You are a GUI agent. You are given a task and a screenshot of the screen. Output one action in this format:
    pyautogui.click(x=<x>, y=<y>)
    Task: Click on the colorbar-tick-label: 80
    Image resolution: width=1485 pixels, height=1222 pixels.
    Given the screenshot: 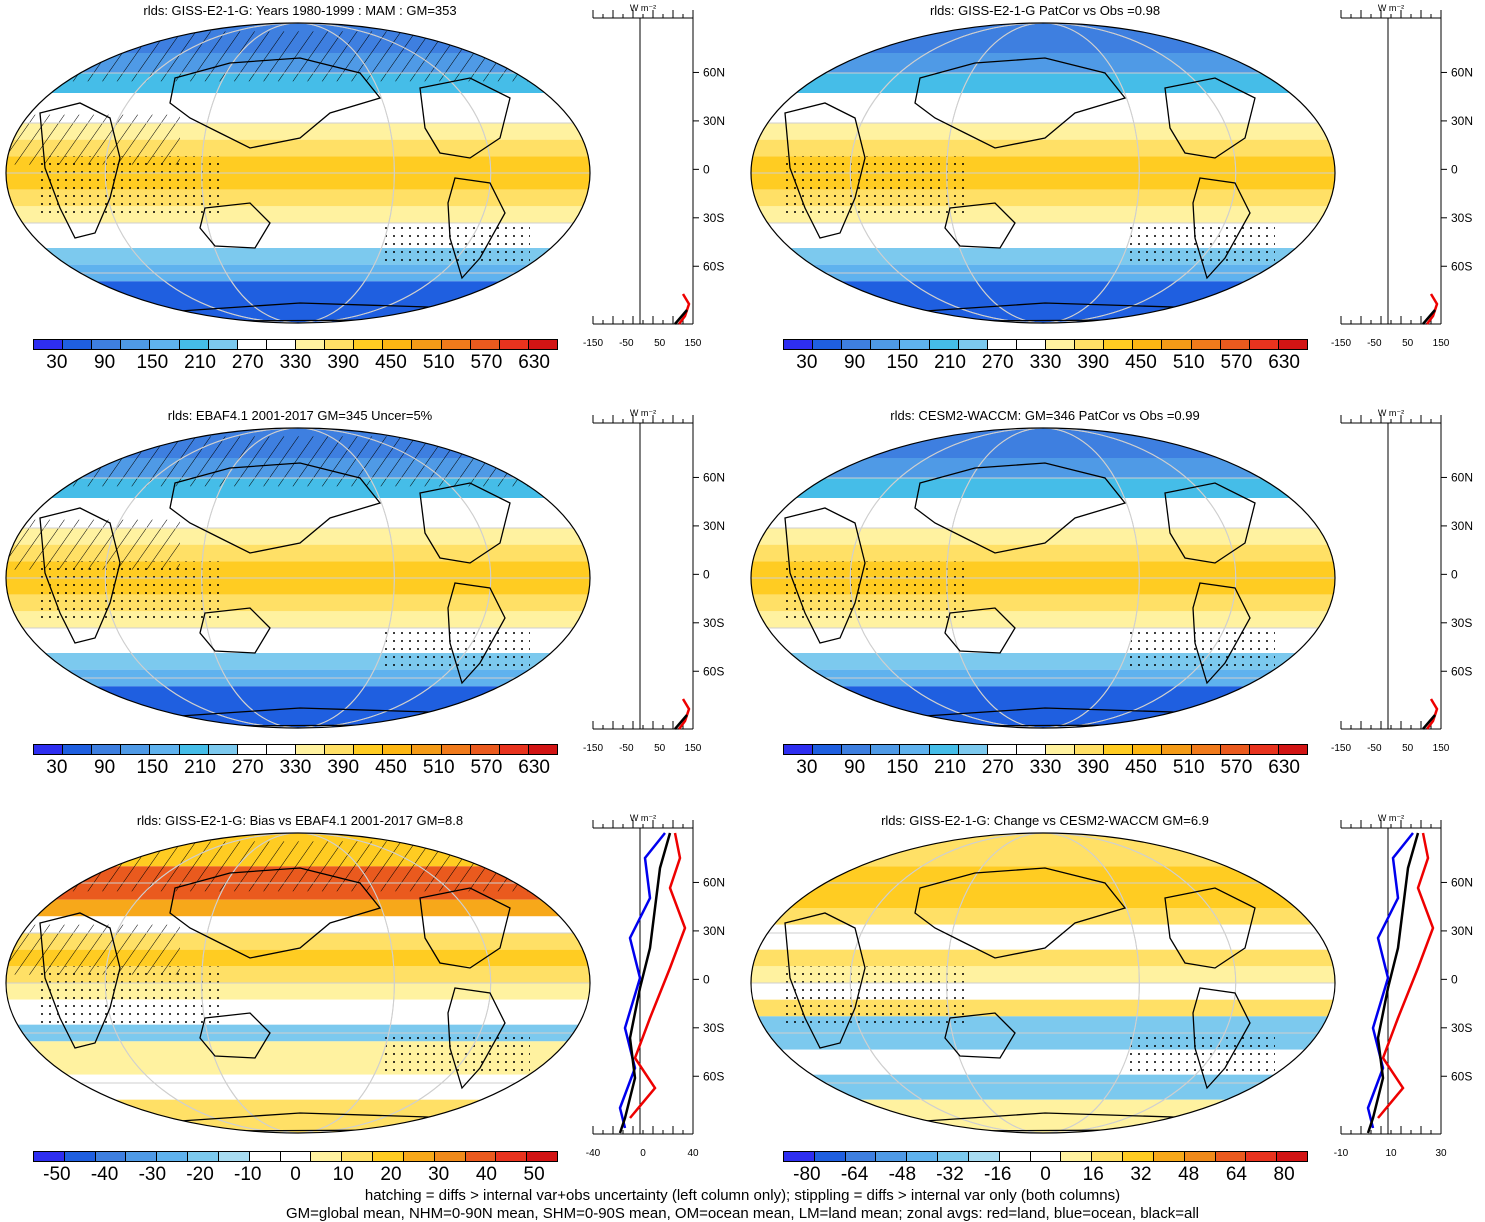 What is the action you would take?
    pyautogui.click(x=1284, y=1174)
    